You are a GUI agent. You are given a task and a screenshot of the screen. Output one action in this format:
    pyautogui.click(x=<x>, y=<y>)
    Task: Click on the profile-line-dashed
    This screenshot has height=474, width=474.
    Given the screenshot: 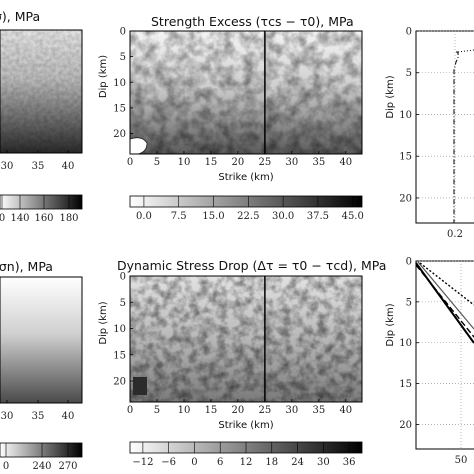 What is the action you would take?
    pyautogui.click(x=444, y=301)
    